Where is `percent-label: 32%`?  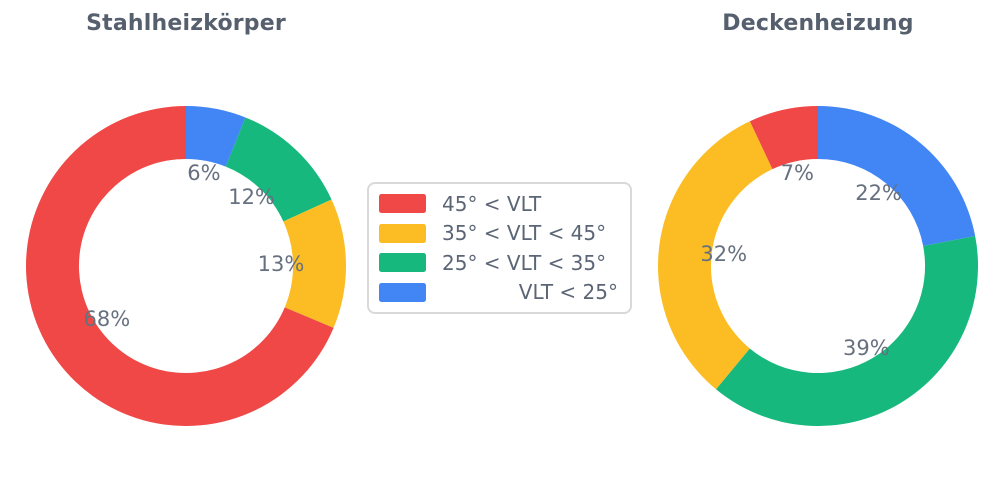 percent-label: 32% is located at coordinates (724, 254).